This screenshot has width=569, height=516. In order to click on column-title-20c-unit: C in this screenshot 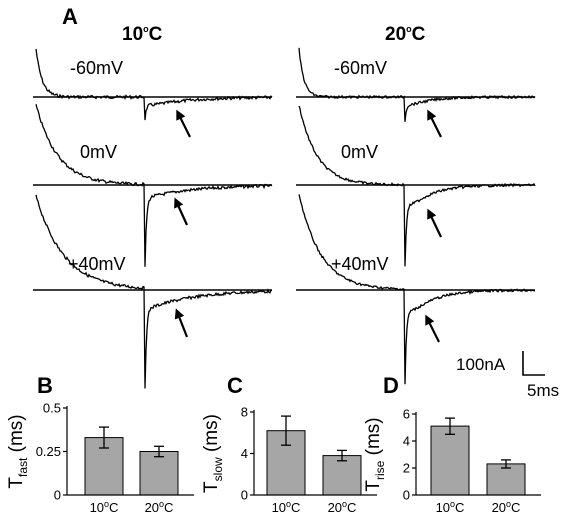, I will do `click(419, 34)`.